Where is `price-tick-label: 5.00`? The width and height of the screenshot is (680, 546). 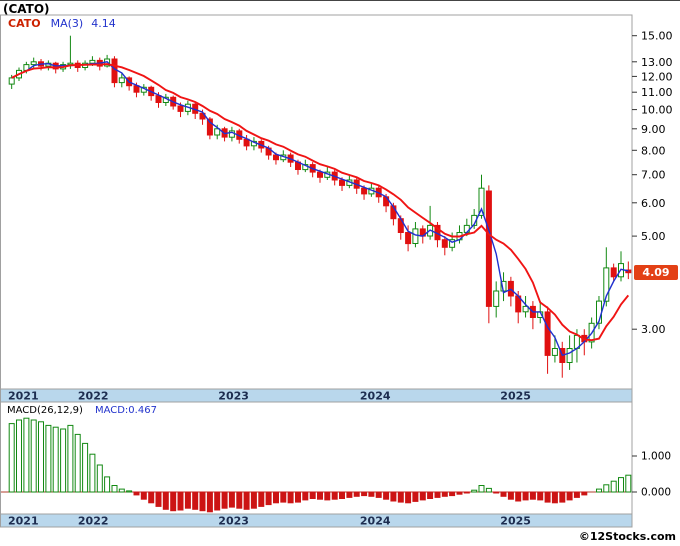 price-tick-label: 5.00 is located at coordinates (653, 236).